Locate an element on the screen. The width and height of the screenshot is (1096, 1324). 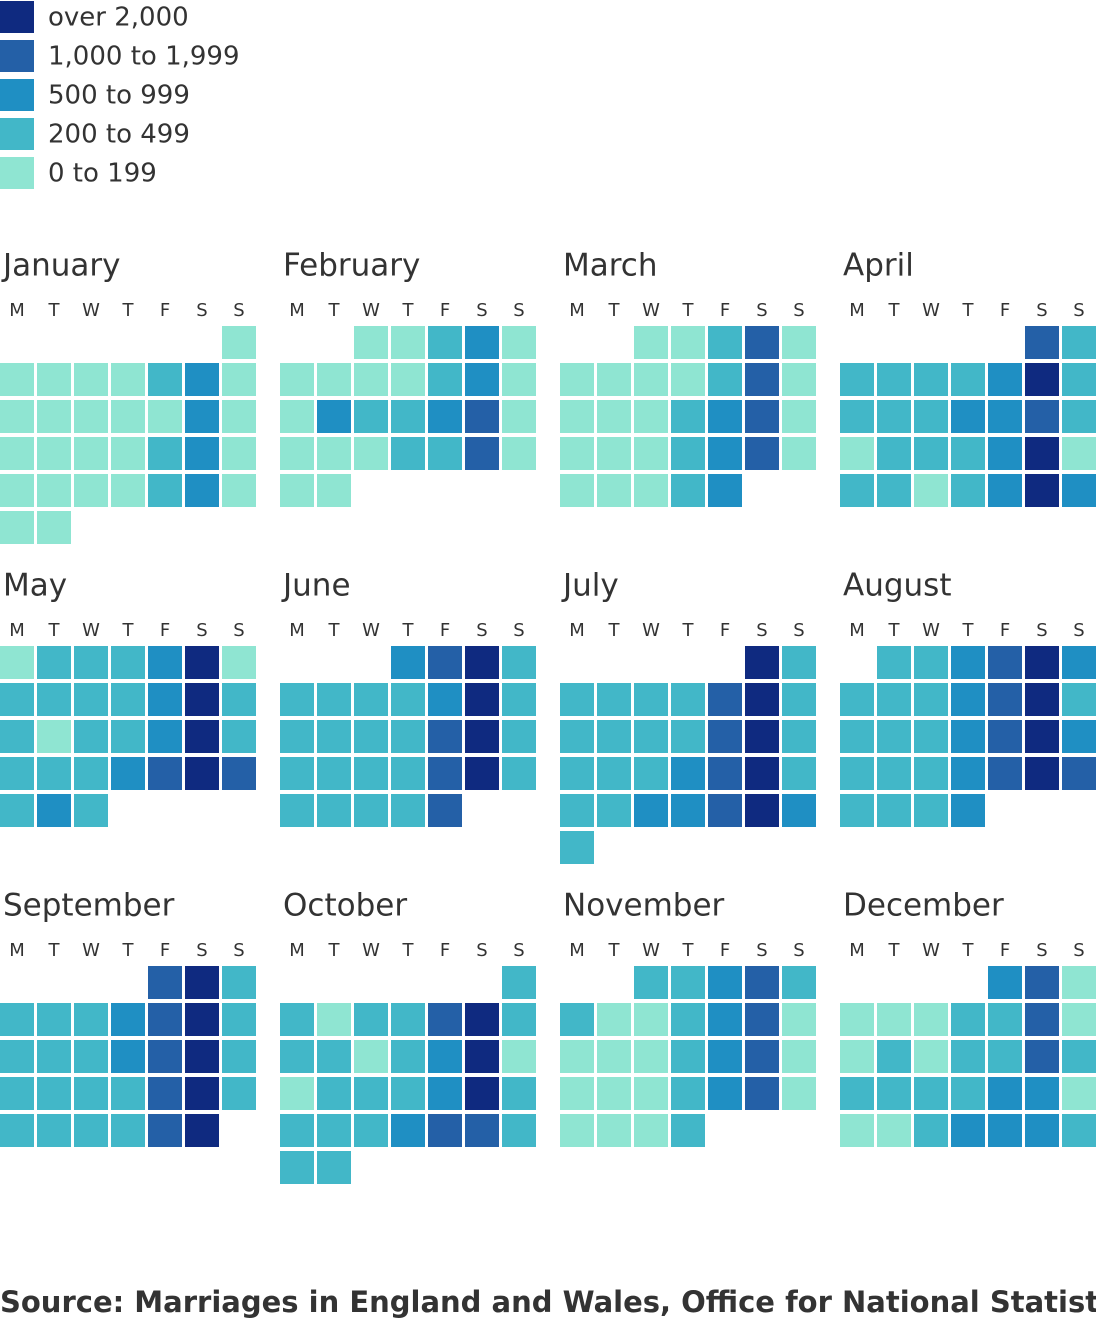
legend-label: 500 to 999 is located at coordinates (119, 96).